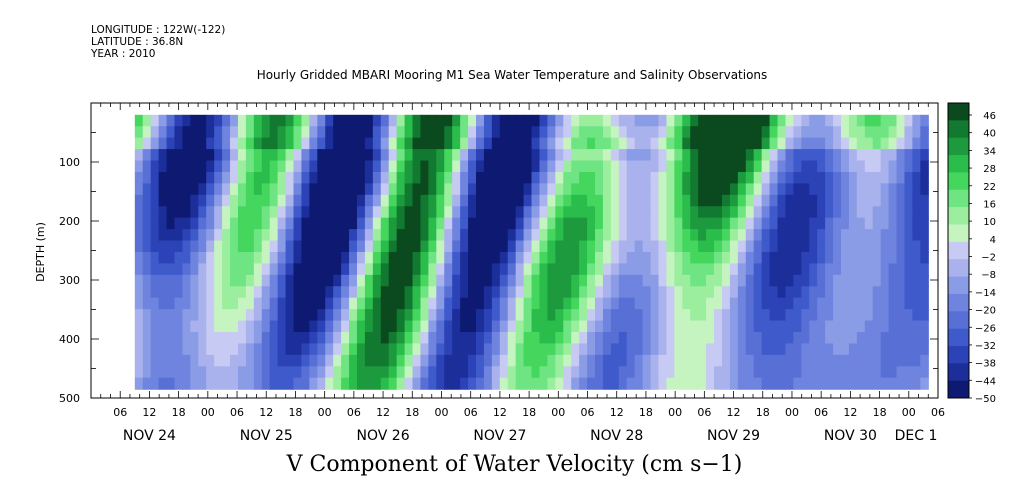  What do you see at coordinates (850, 436) in the screenshot?
I see `x-day-label: NOV 30` at bounding box center [850, 436].